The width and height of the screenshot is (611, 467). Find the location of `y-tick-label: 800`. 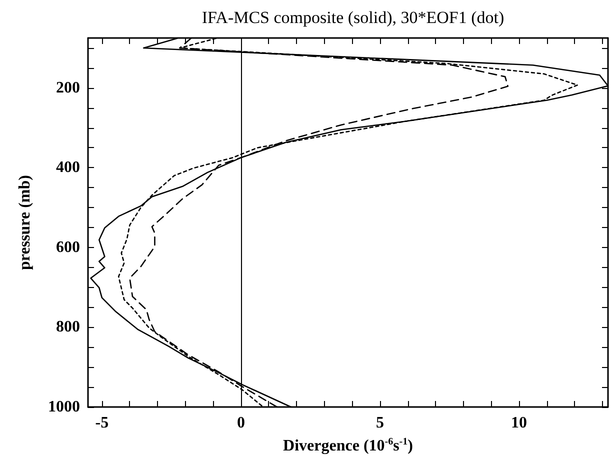

y-tick-label: 800 is located at coordinates (68, 327).